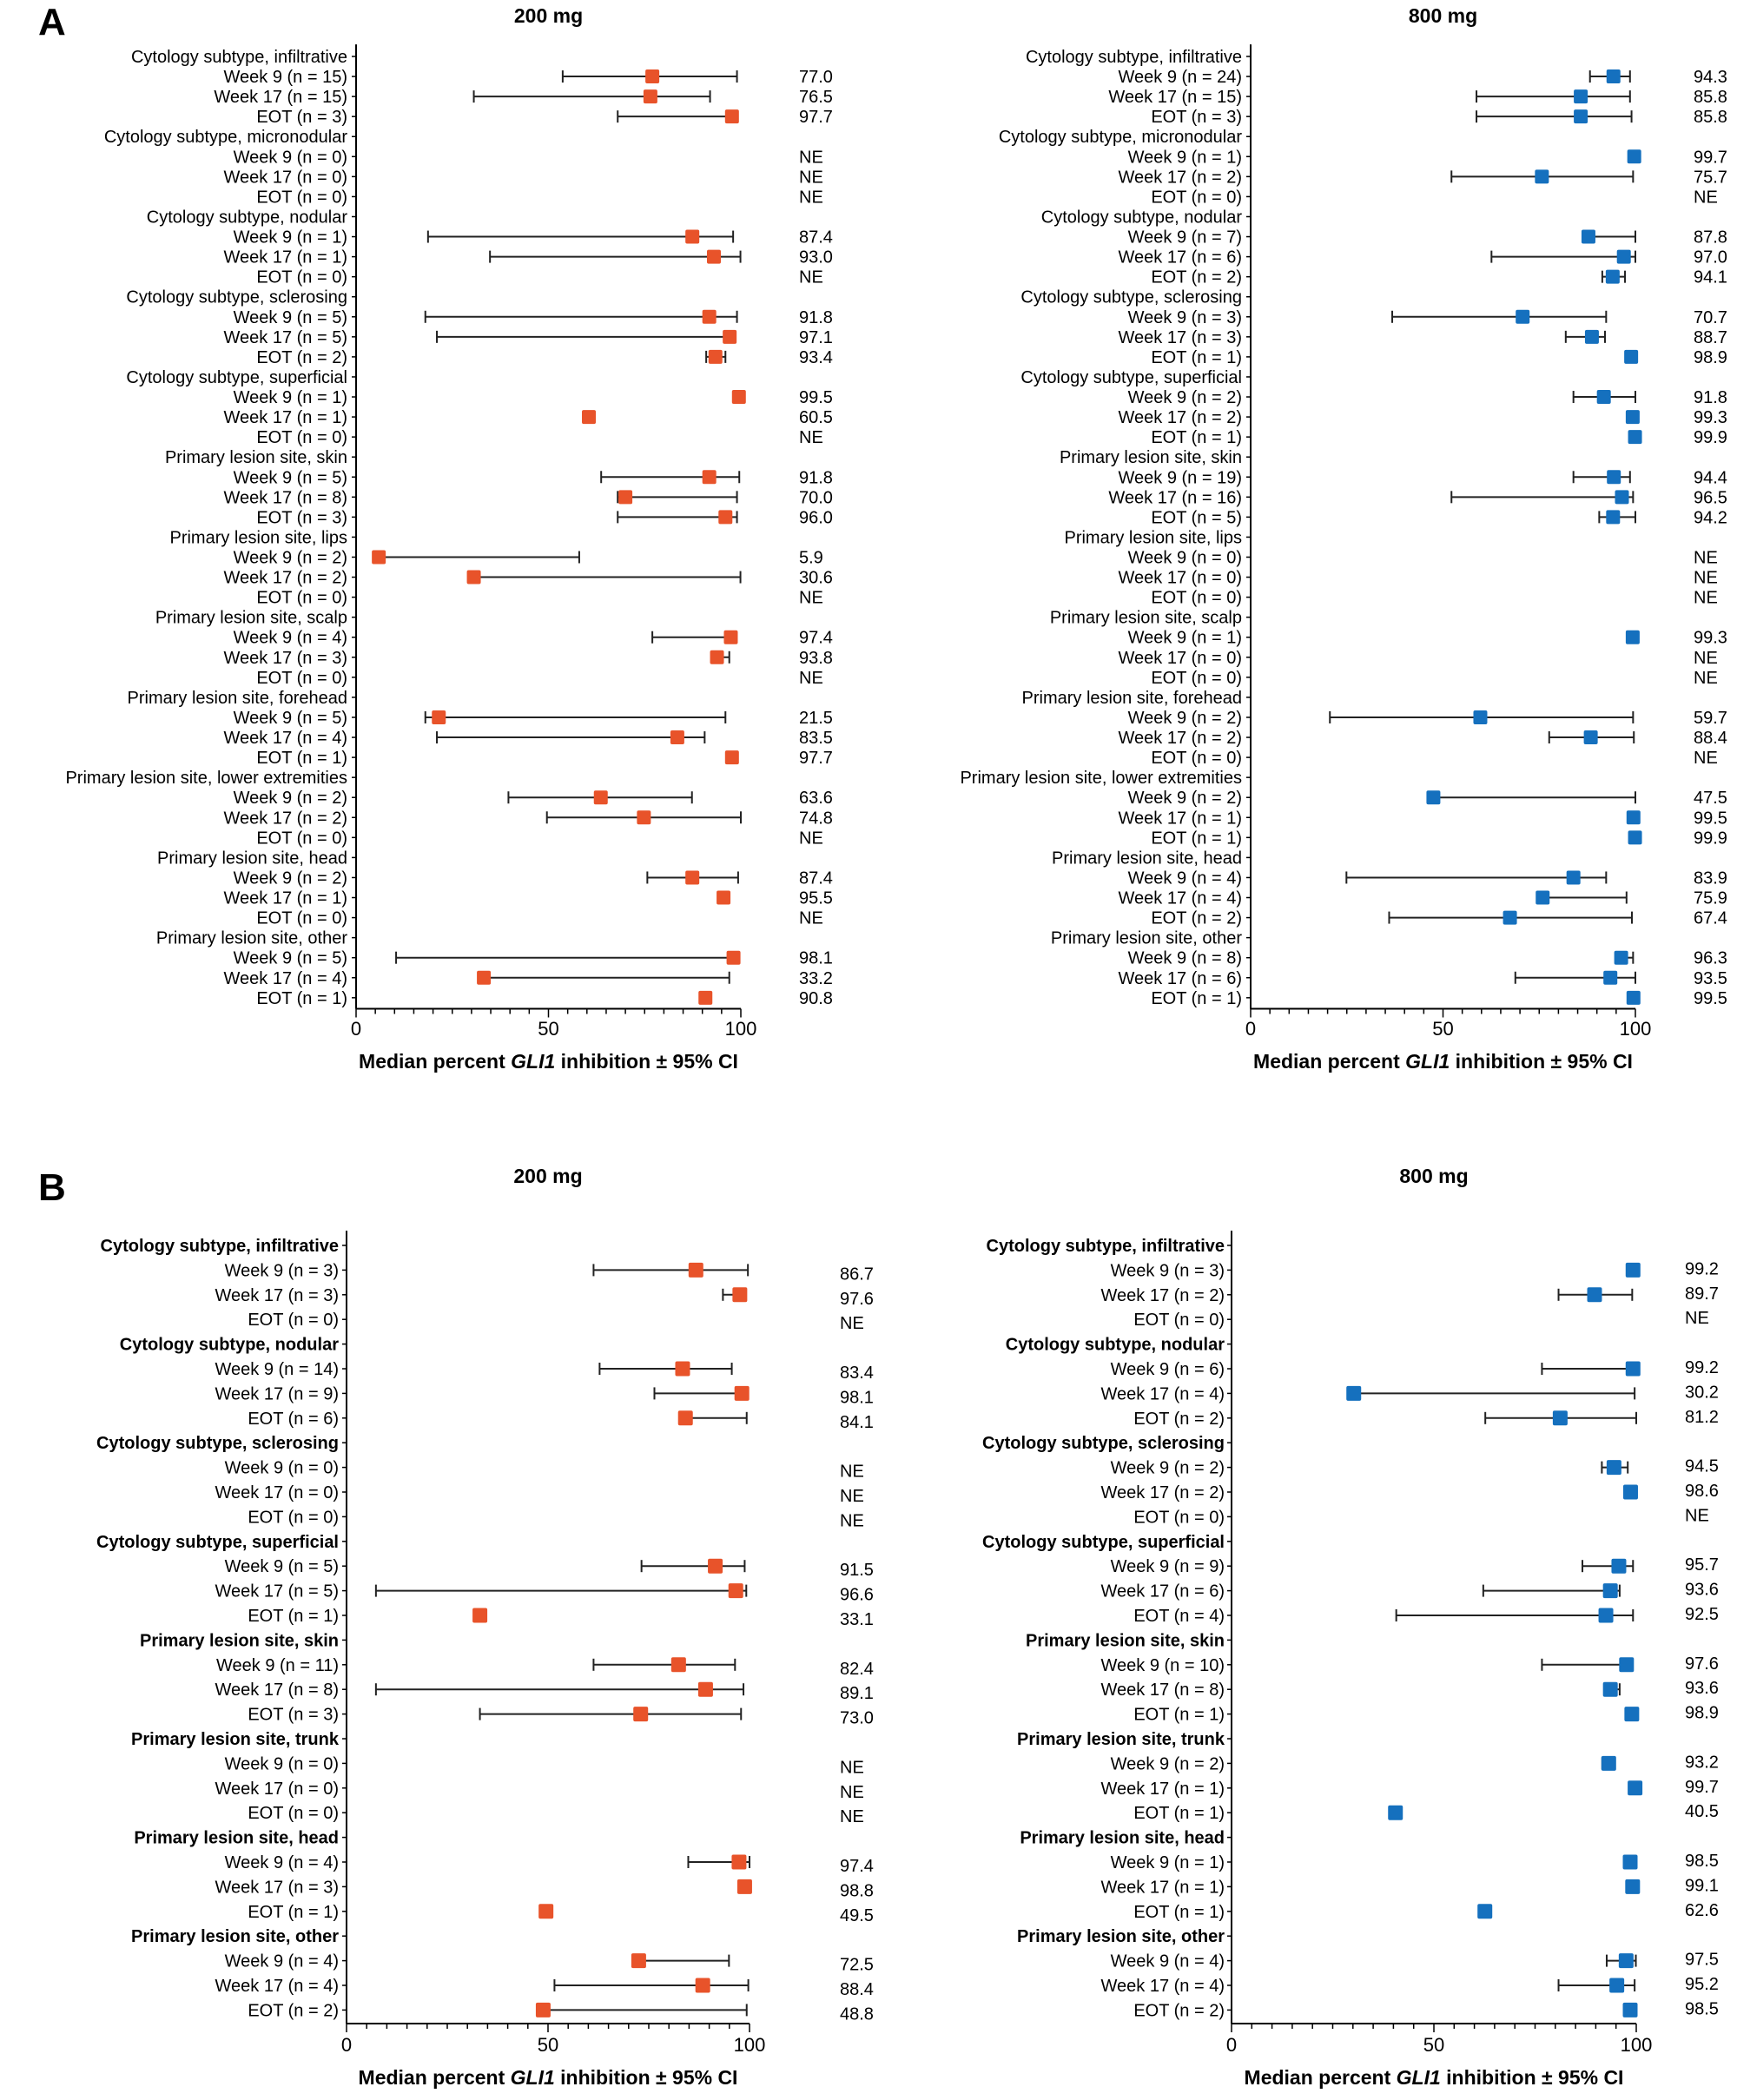  Describe the element at coordinates (1710, 77) in the screenshot. I see `value-label: 94.3` at that location.